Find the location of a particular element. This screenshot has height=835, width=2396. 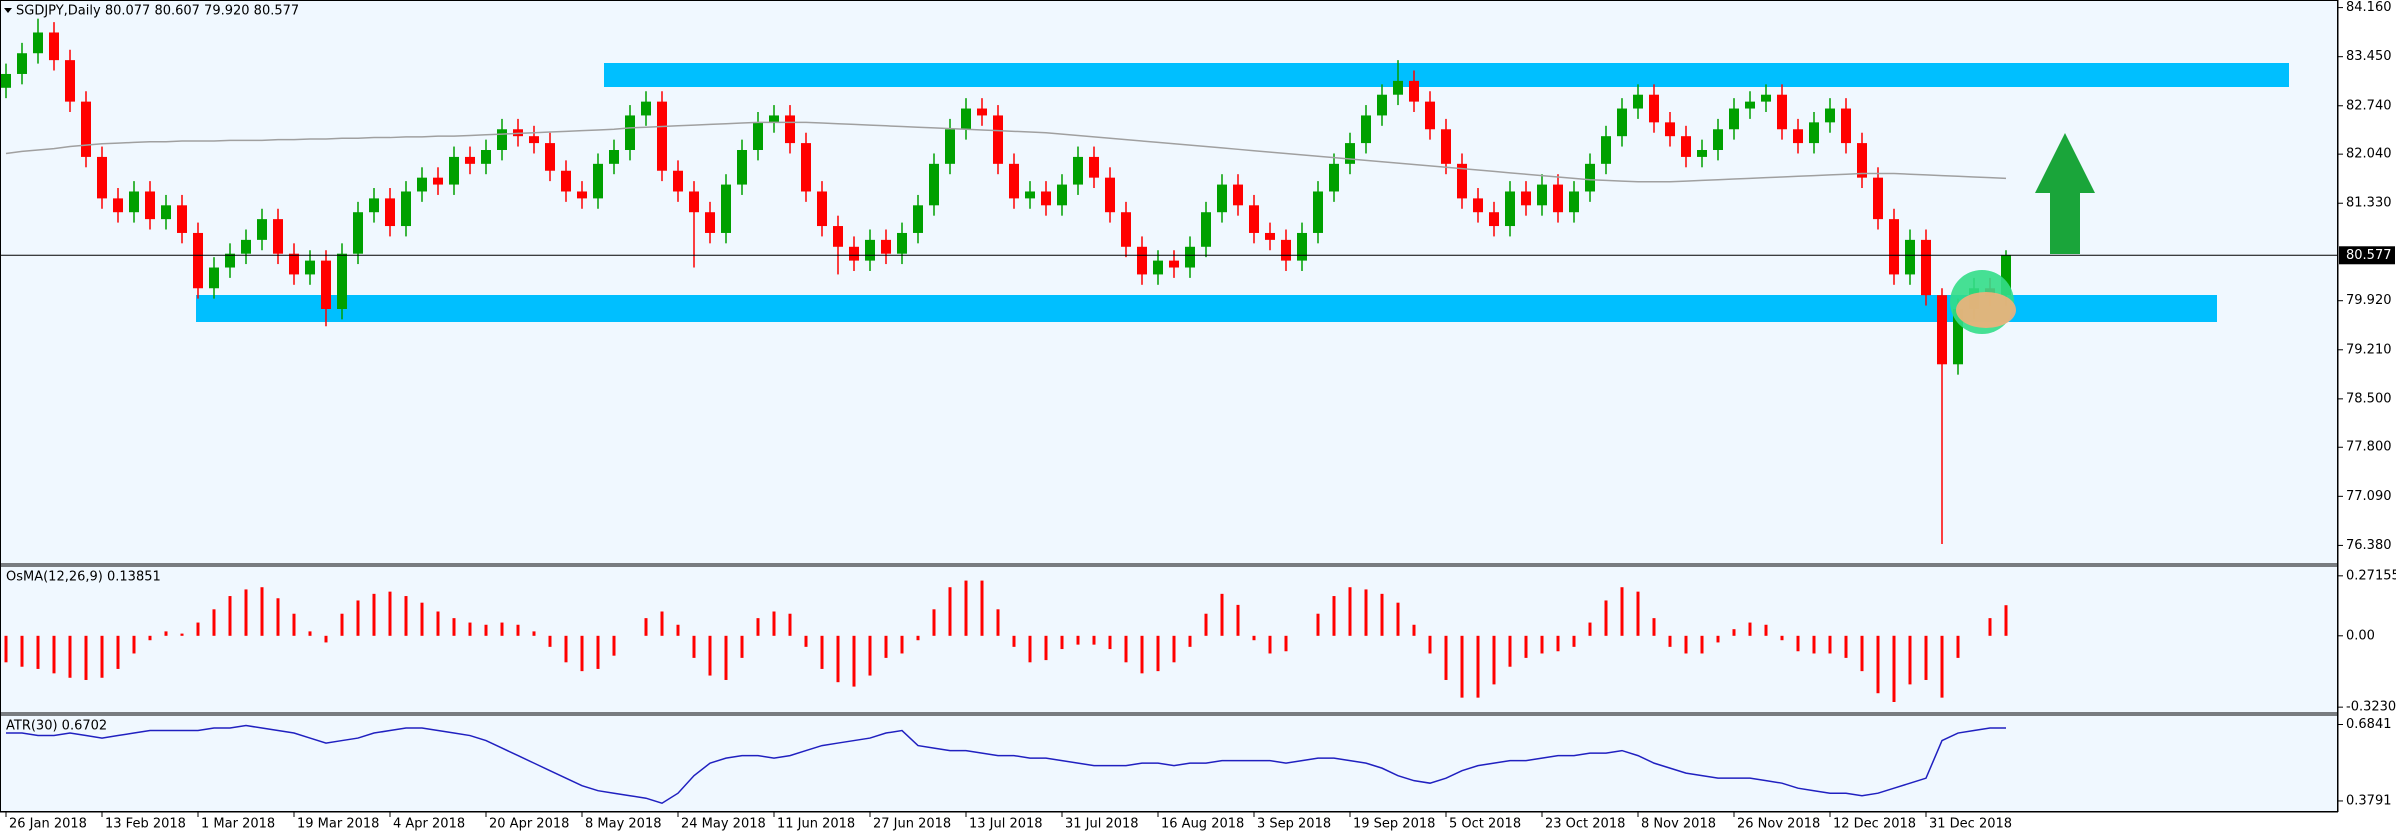

resistance-zone is located at coordinates (1446, 75).